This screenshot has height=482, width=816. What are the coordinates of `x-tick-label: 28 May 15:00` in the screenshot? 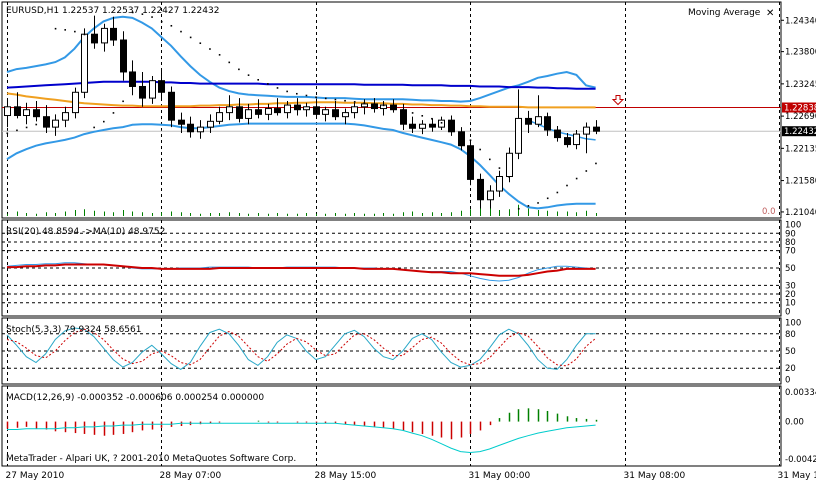 It's located at (346, 476).